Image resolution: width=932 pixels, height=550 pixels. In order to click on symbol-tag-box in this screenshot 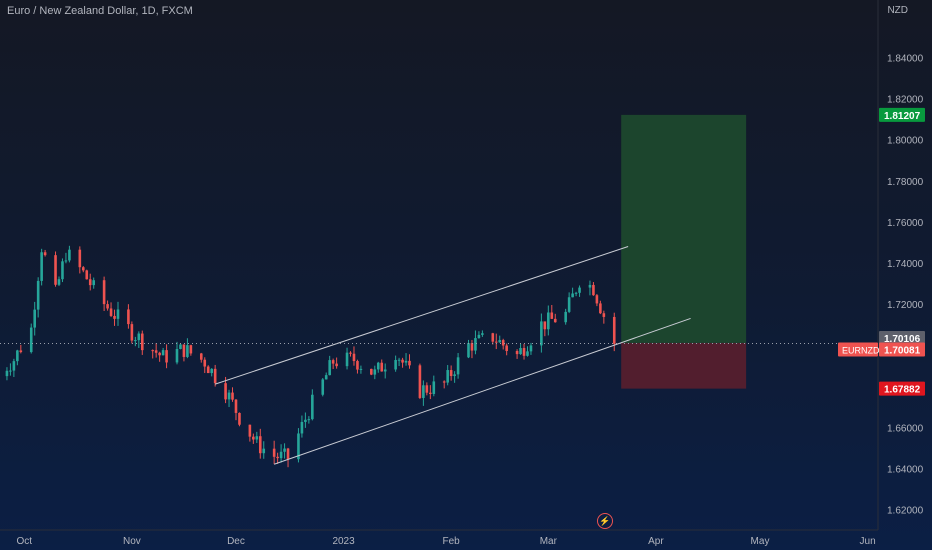, I will do `click(858, 349)`.